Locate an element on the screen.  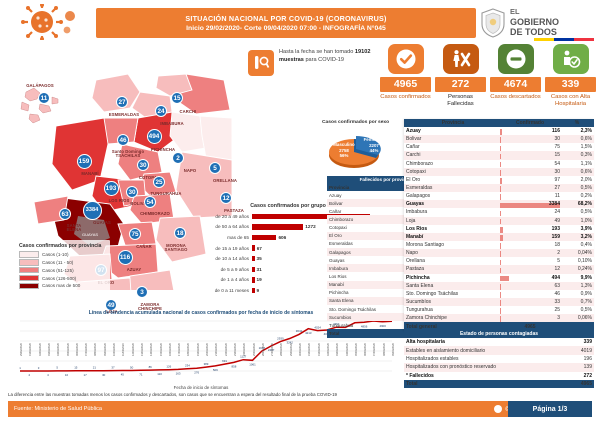
table-row: Manabí 159 3,2% is located at coordinates (499, 236).